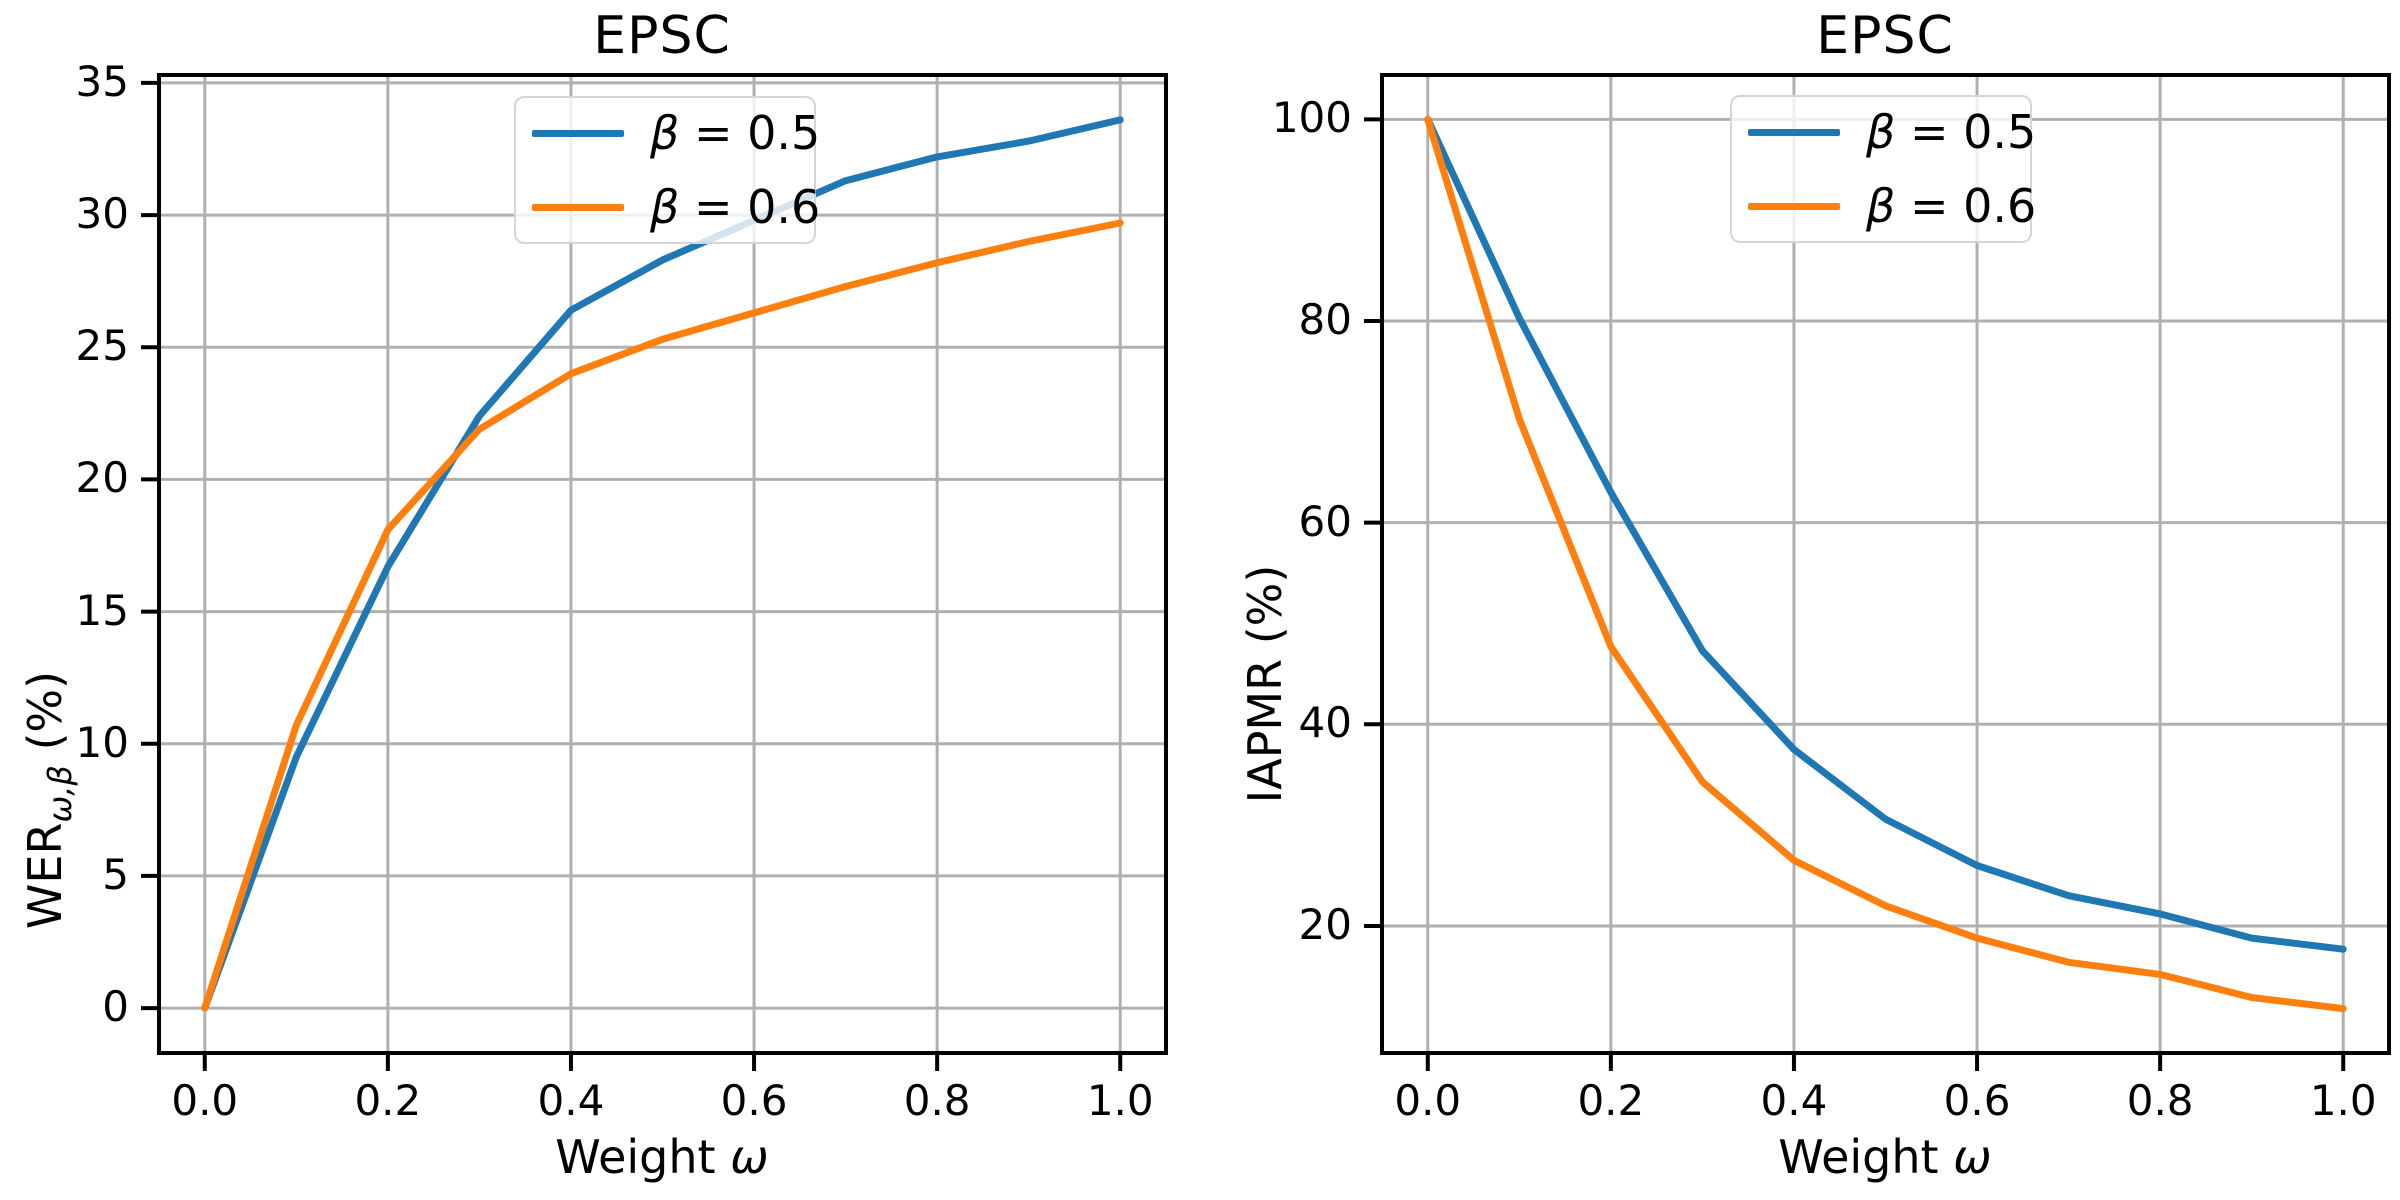 The width and height of the screenshot is (2400, 1200). Describe the element at coordinates (1325, 521) in the screenshot. I see `y-tick-label: 60` at that location.